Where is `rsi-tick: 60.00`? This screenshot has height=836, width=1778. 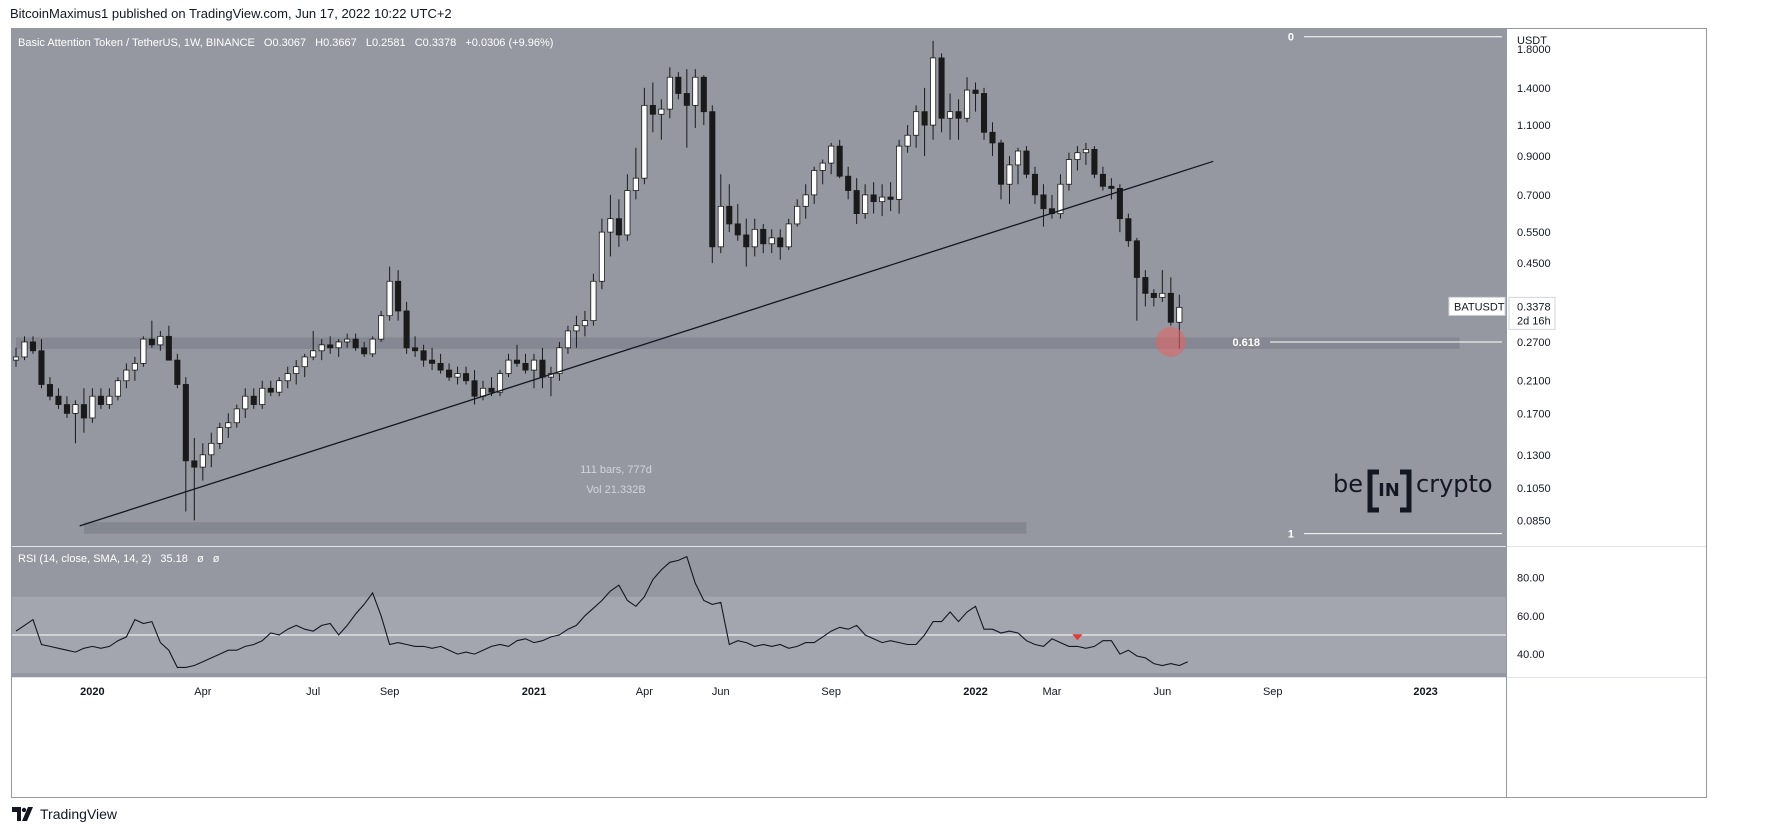
rsi-tick: 60.00 is located at coordinates (1531, 617).